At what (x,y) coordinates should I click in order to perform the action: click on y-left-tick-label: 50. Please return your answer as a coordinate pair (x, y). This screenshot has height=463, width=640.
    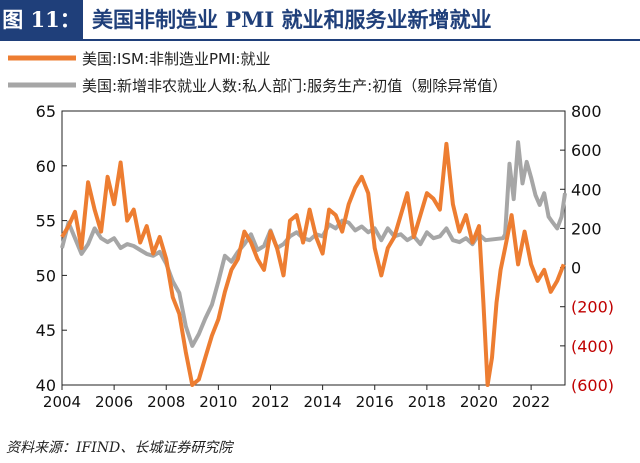
    Looking at the image, I should click on (46, 275).